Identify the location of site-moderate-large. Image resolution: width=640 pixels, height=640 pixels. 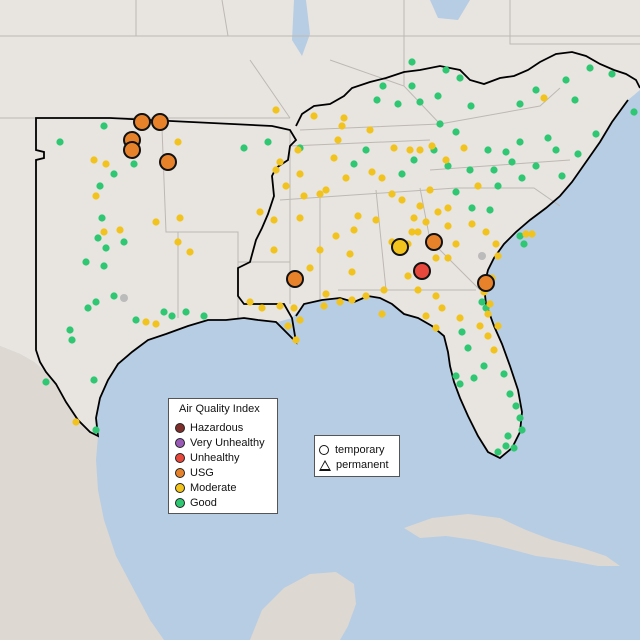
(400, 247).